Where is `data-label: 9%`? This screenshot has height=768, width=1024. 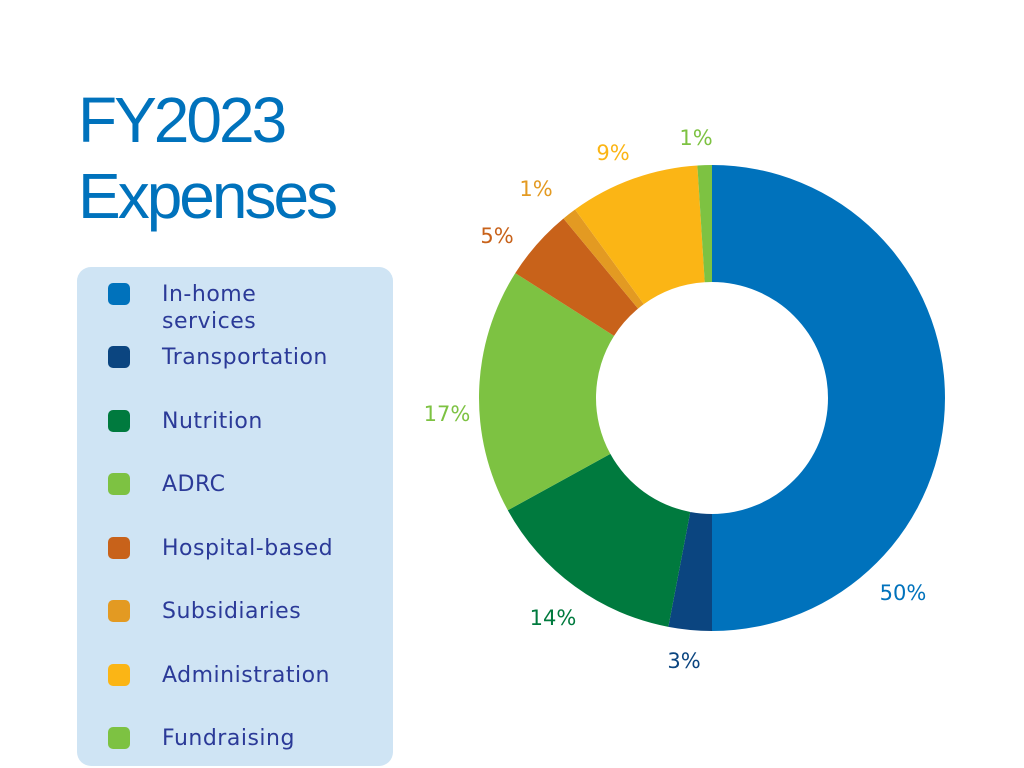 data-label: 9% is located at coordinates (612, 153).